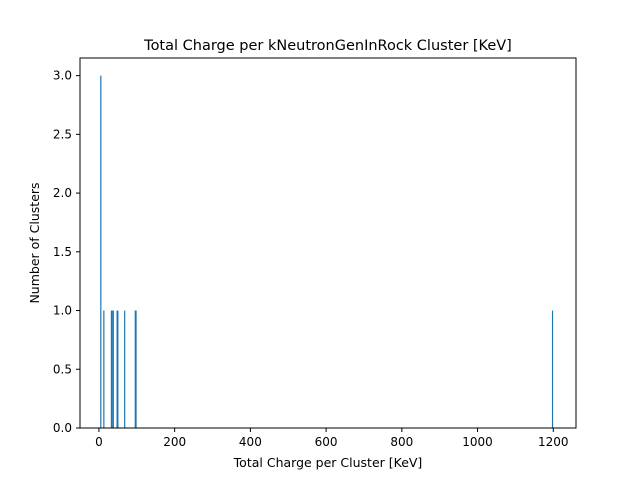  I want to click on x-tick-label: 800, so click(401, 442).